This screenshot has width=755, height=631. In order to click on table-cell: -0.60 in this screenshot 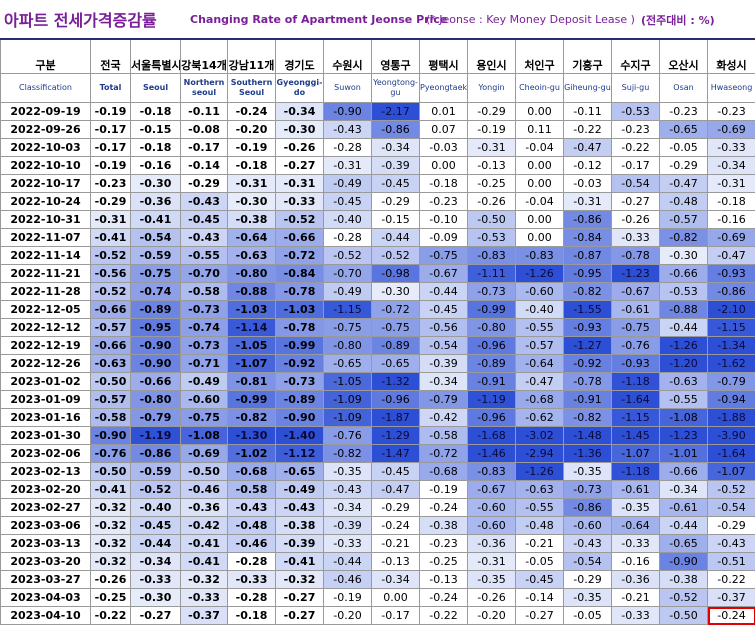, I will do `click(587, 525)`.